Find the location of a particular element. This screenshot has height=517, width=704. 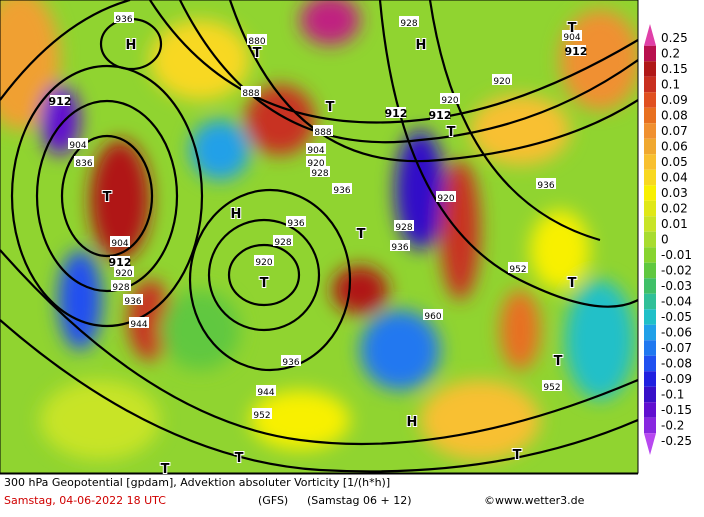

colorbar-label: 0 is located at coordinates (665, 240).